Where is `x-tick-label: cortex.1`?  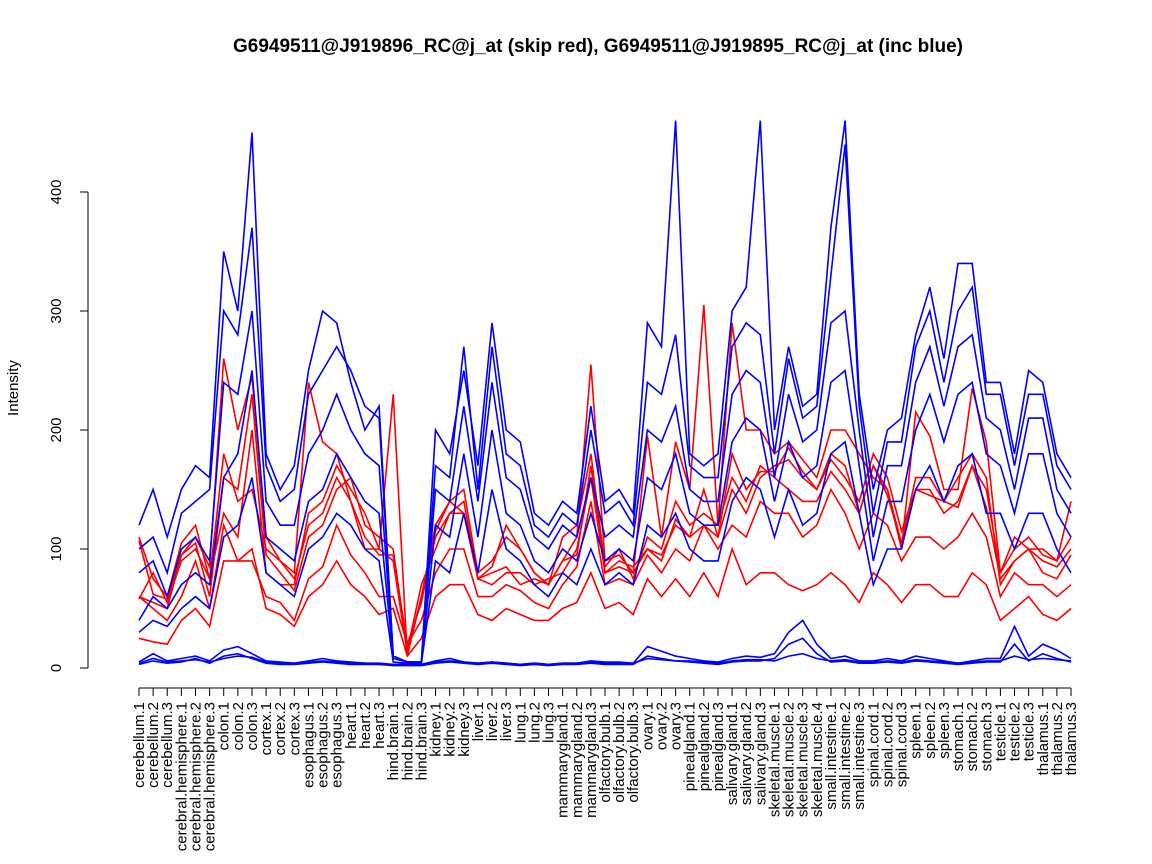 x-tick-label: cortex.1 is located at coordinates (266, 728).